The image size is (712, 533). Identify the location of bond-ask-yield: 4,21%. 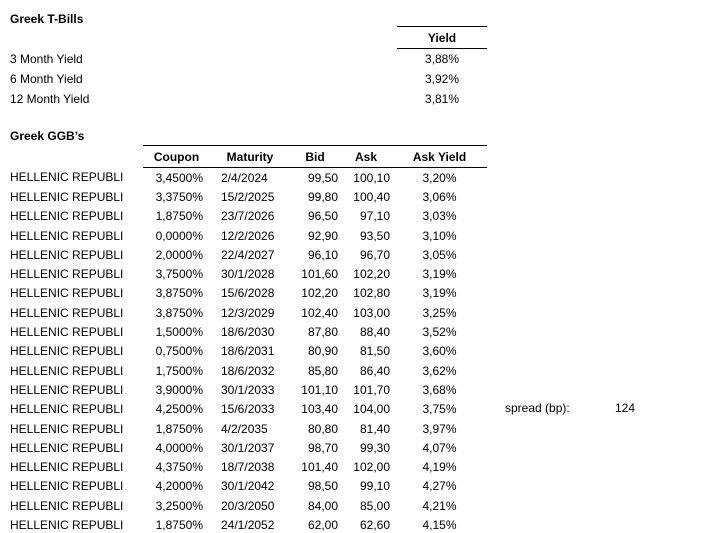
(439, 505).